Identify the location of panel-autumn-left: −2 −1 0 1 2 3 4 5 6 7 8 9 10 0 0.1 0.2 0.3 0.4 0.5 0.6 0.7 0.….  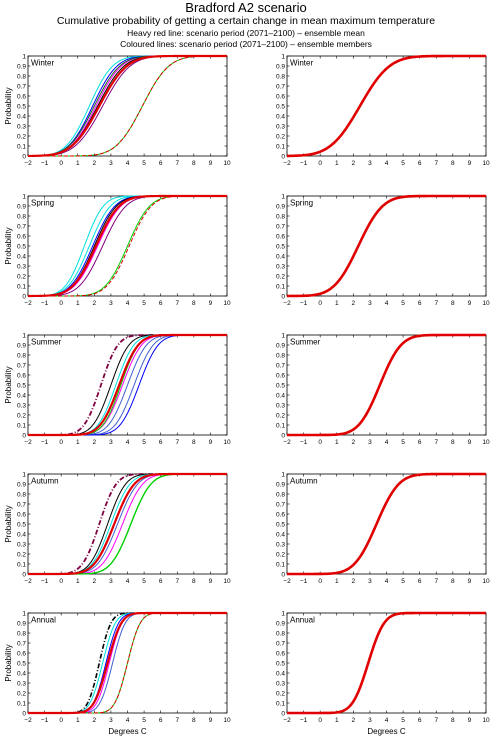
(117, 528).